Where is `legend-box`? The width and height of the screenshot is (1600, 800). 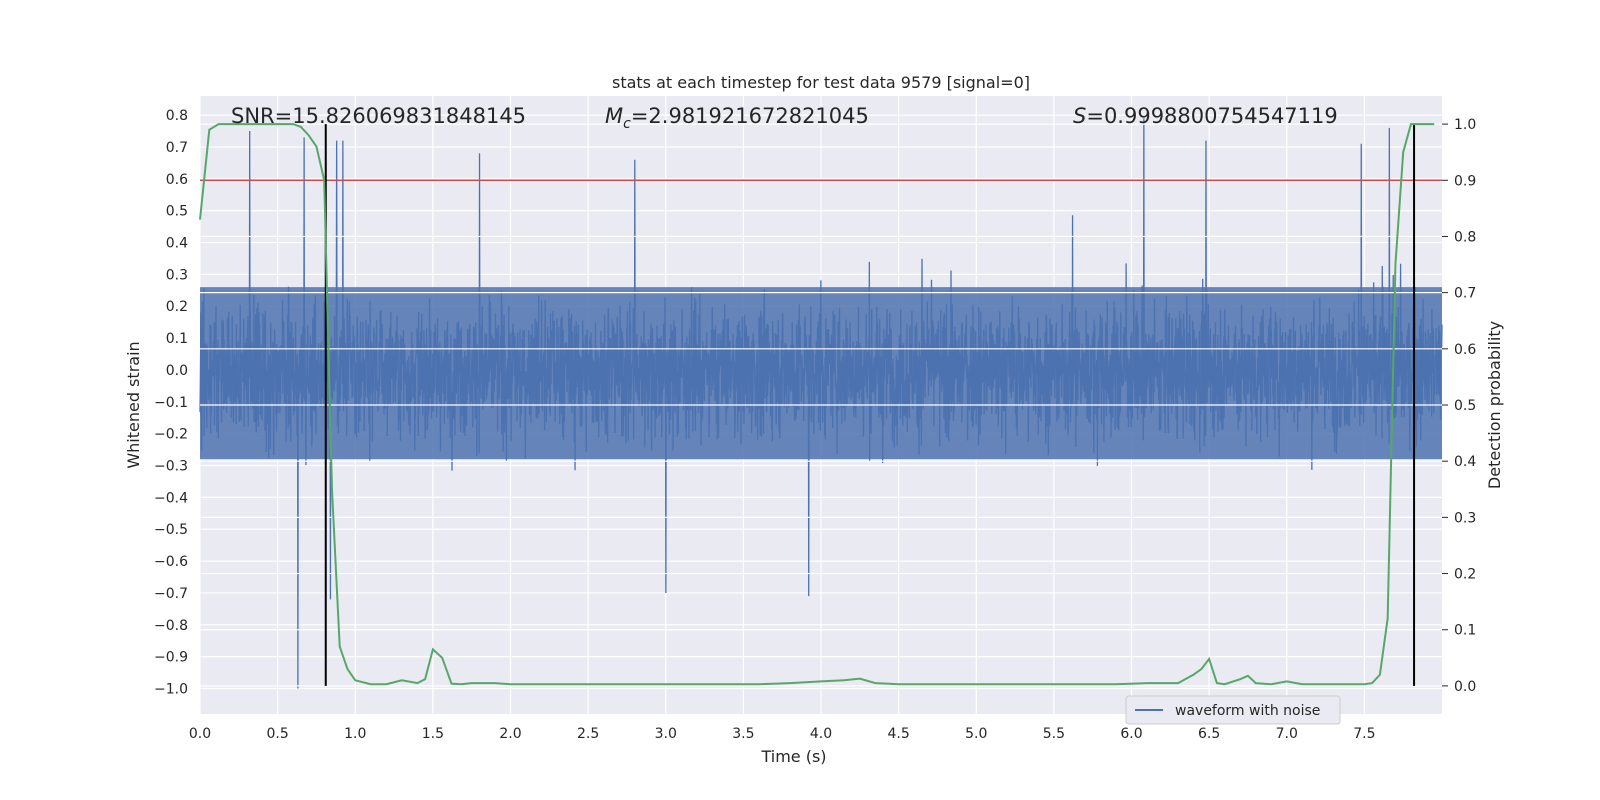 legend-box is located at coordinates (1233, 710).